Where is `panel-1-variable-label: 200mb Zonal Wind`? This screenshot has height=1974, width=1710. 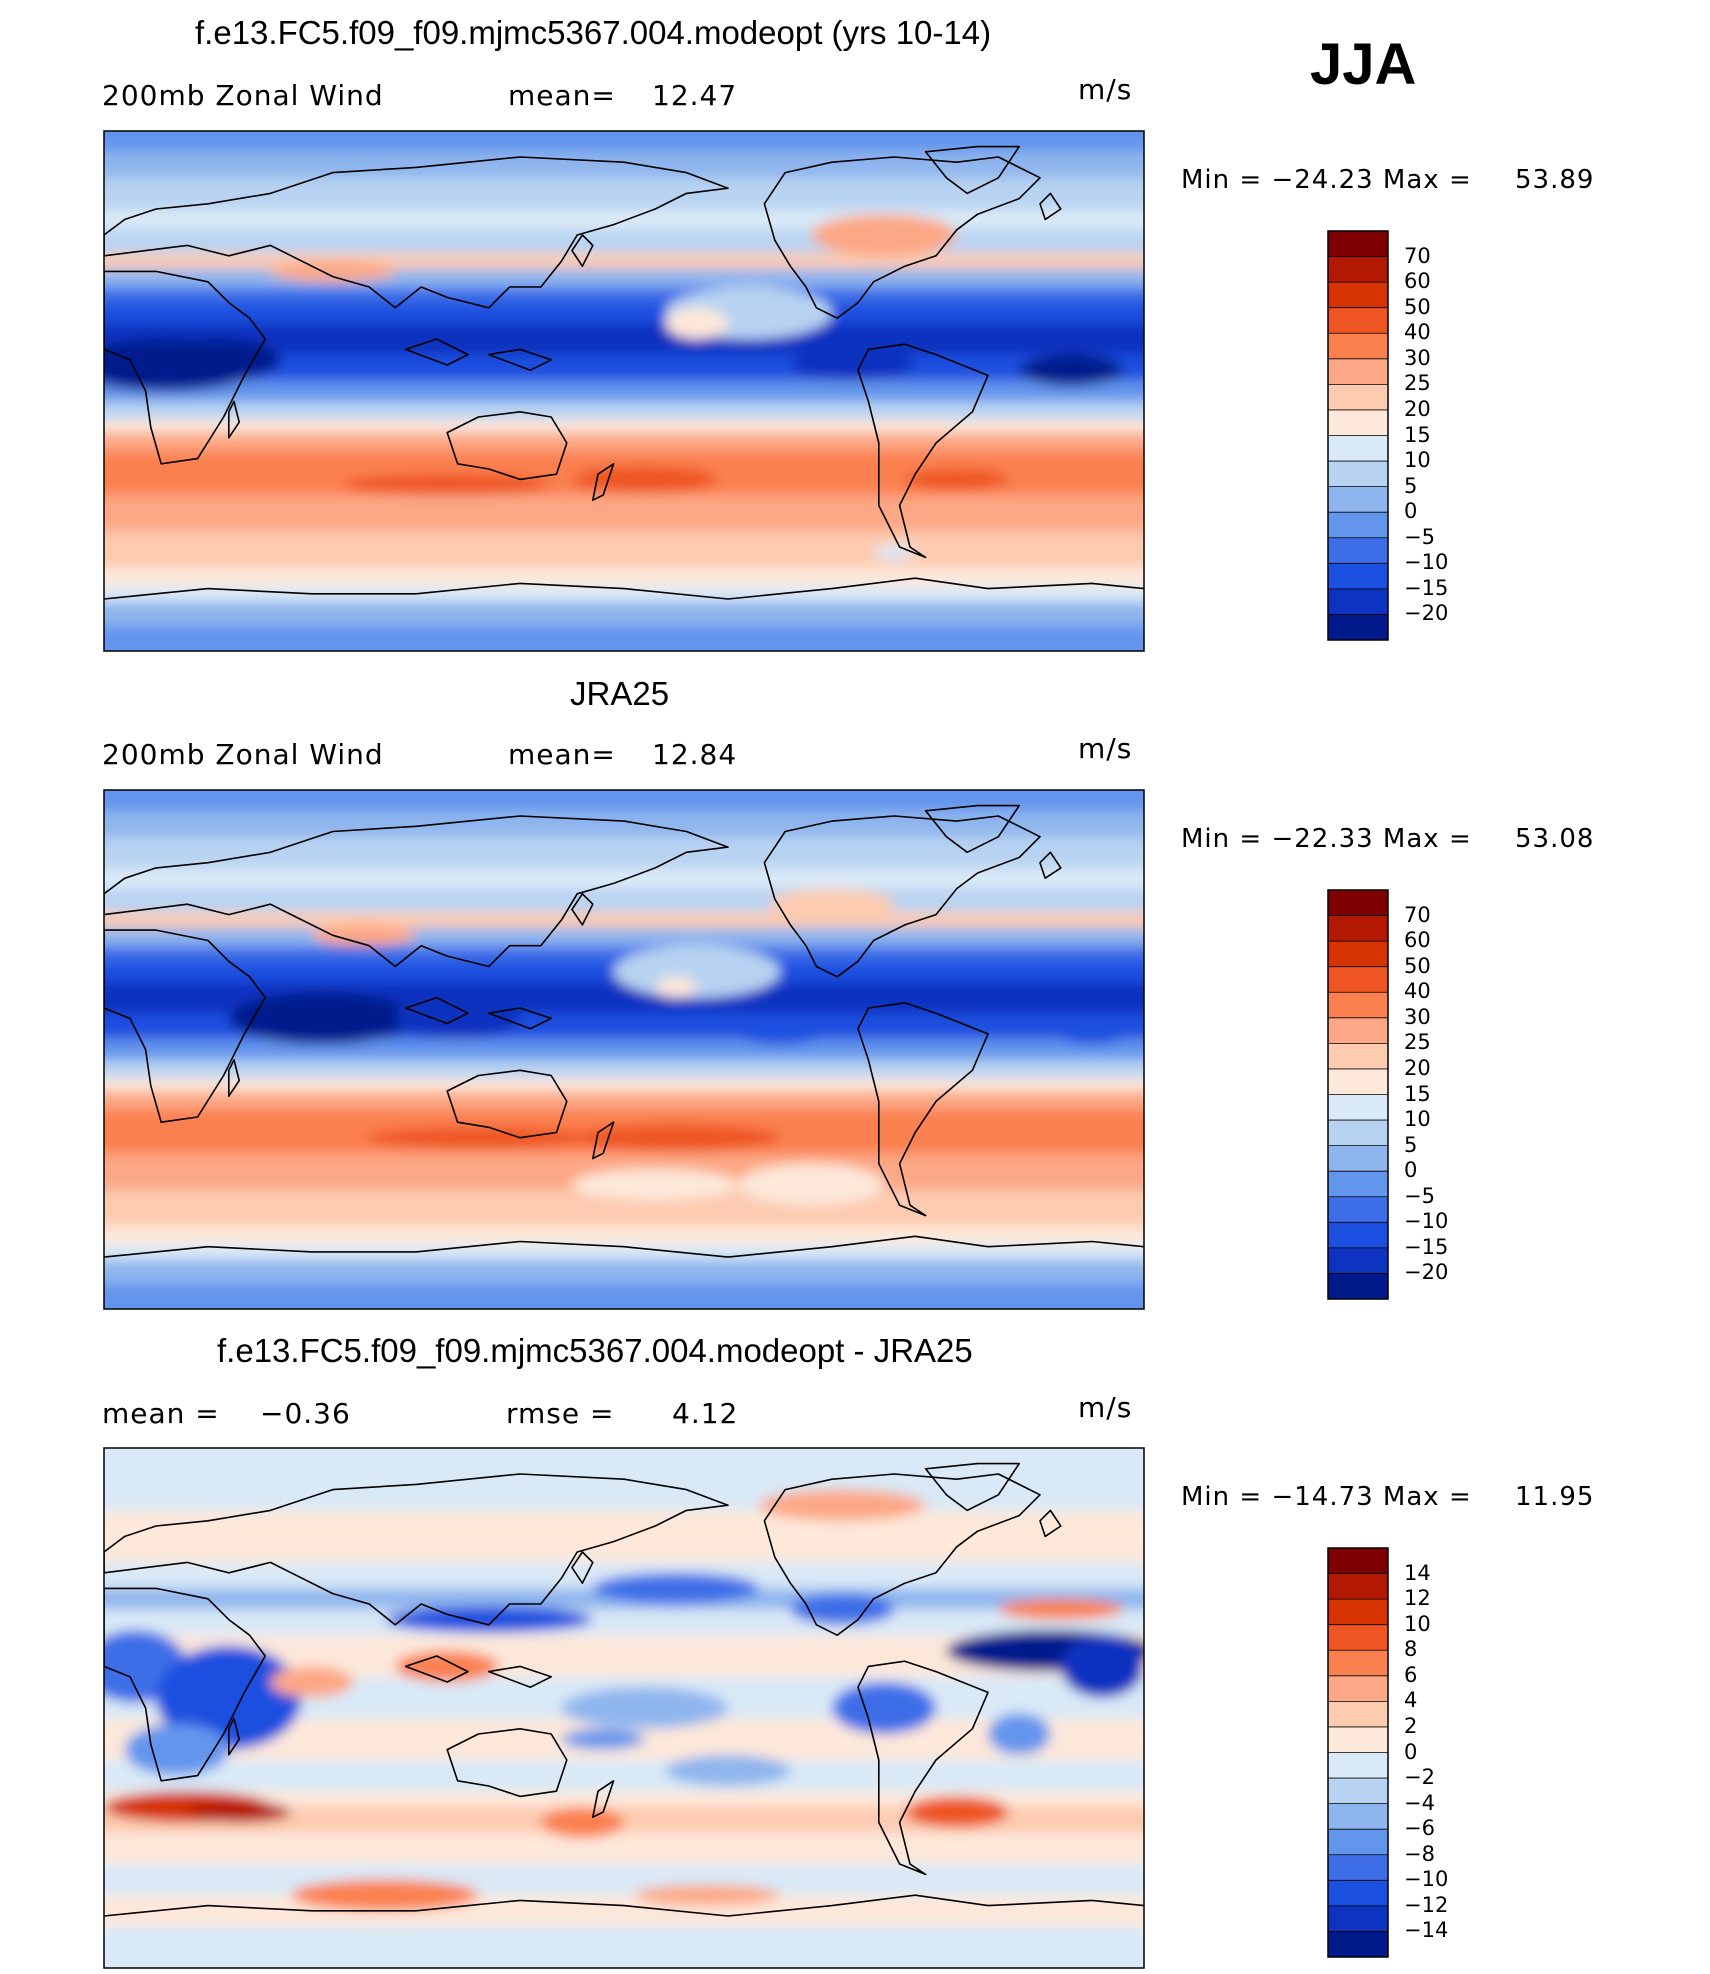
panel-1-variable-label: 200mb Zonal Wind is located at coordinates (243, 95).